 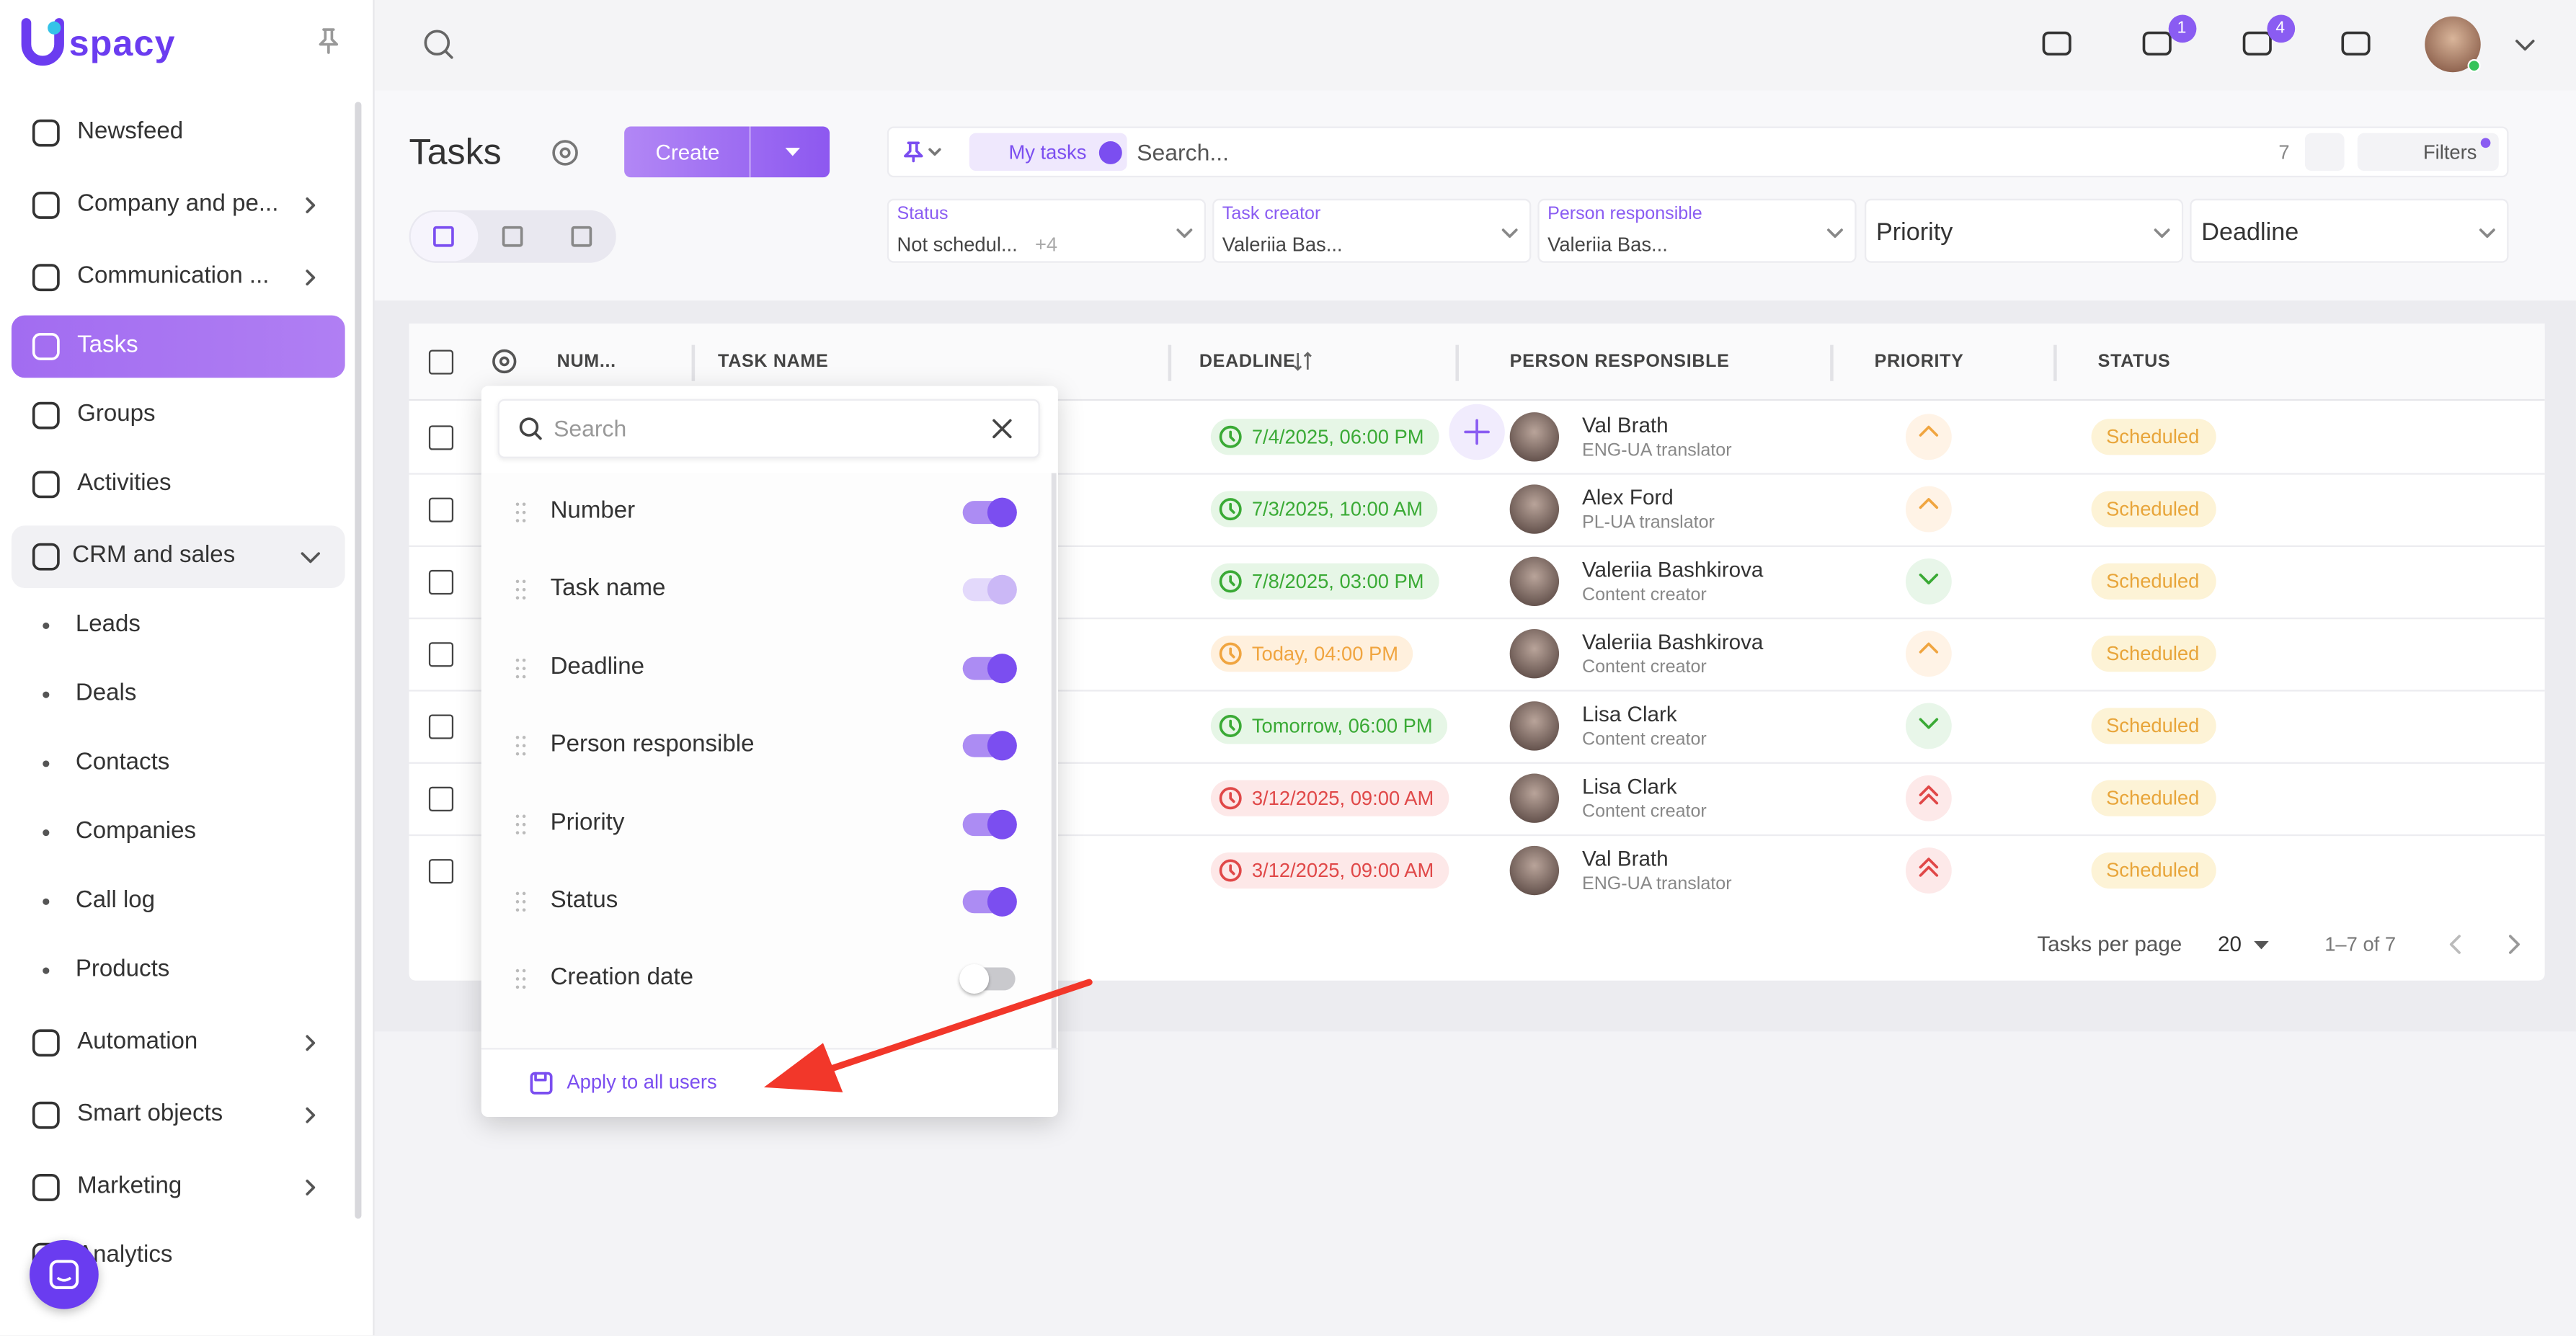 I want to click on nav-sub-label: Leads, so click(x=108, y=624).